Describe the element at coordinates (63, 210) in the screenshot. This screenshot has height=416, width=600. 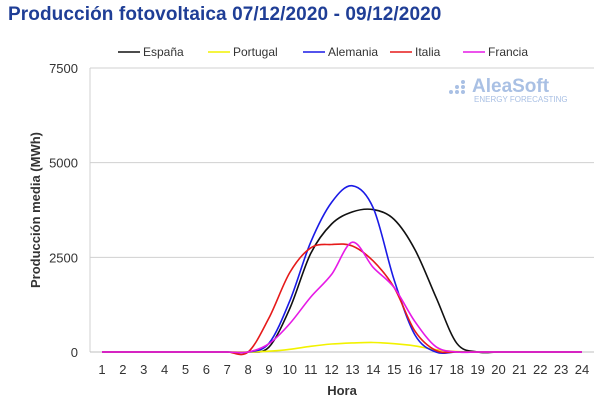
I see `y-tick-labels: 0 2500 5000 7500` at that location.